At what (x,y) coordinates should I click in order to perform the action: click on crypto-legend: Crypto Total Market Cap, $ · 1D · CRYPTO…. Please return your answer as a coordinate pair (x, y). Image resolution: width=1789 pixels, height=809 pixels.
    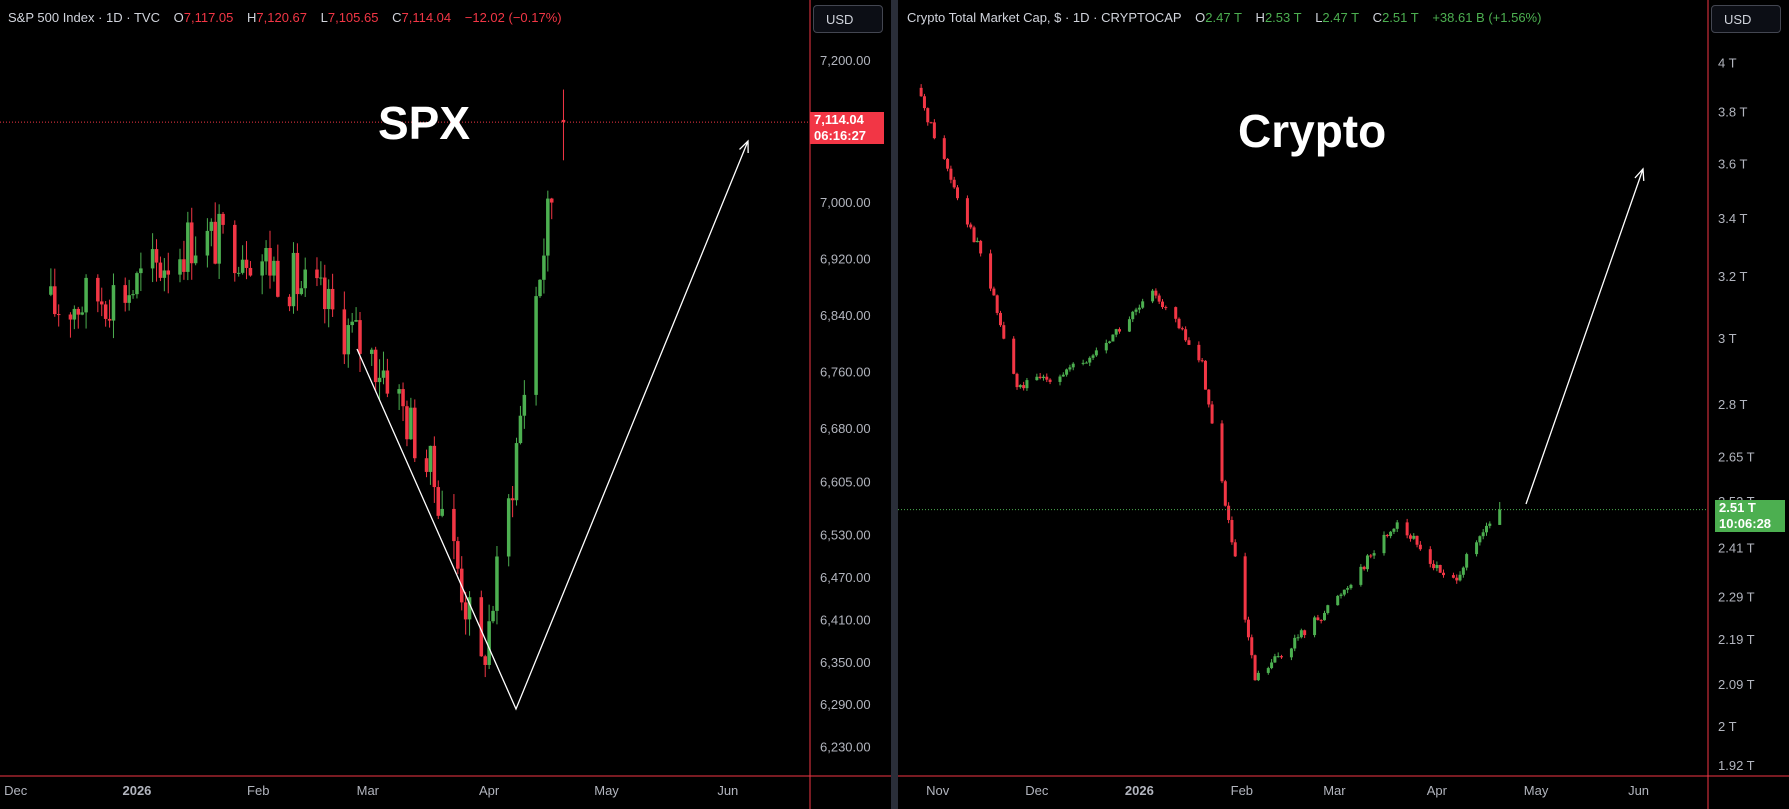
    Looking at the image, I should click on (1224, 17).